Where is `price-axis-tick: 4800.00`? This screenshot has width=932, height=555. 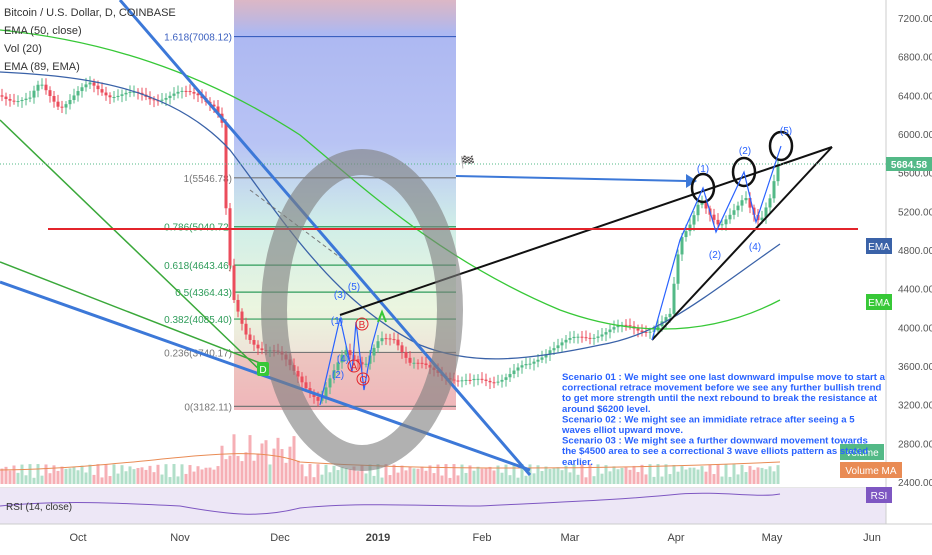
price-axis-tick: 4800.00 is located at coordinates (915, 251).